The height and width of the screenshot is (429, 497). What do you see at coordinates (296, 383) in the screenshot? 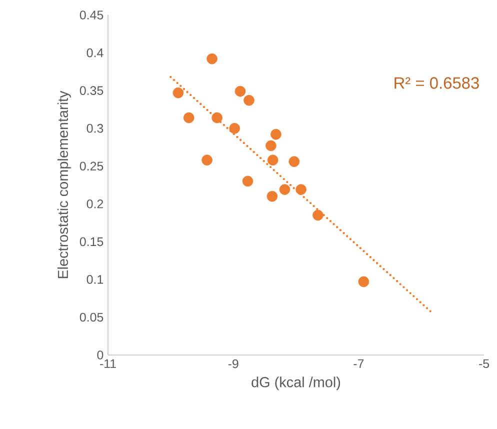
I see `x-axis-title: dG (kcal /mol)` at bounding box center [296, 383].